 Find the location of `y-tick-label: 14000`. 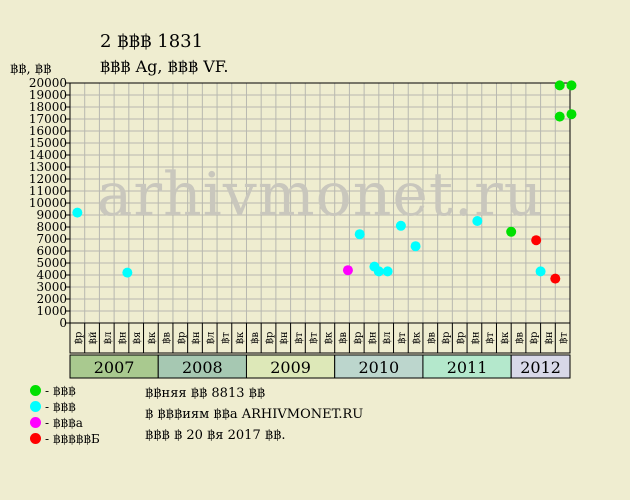

y-tick-label: 14000 is located at coordinates (48, 155).